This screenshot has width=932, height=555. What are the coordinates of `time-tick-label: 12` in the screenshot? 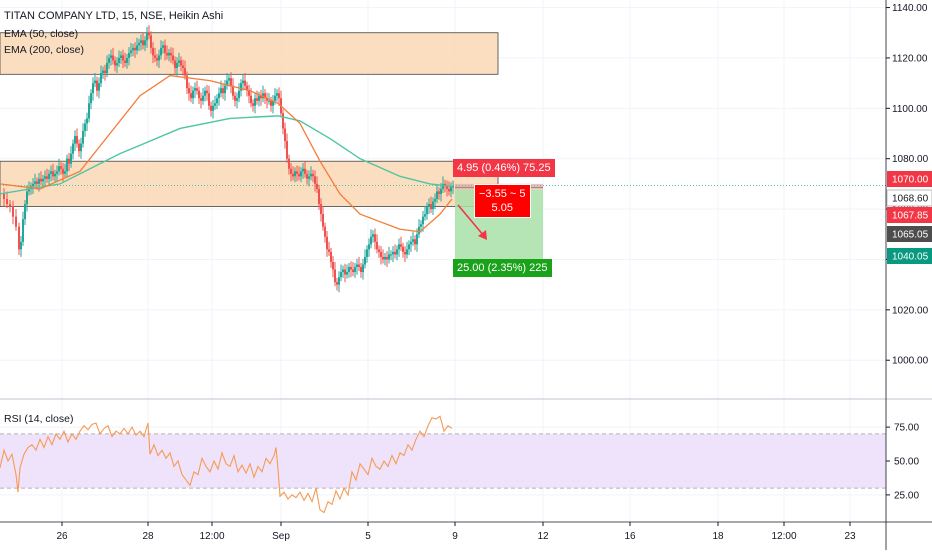 It's located at (543, 536).